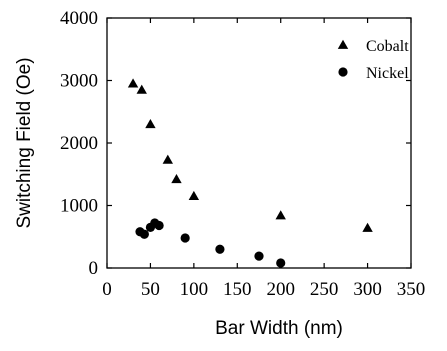  Describe the element at coordinates (79, 143) in the screenshot. I see `y-tick-label: 2000` at that location.